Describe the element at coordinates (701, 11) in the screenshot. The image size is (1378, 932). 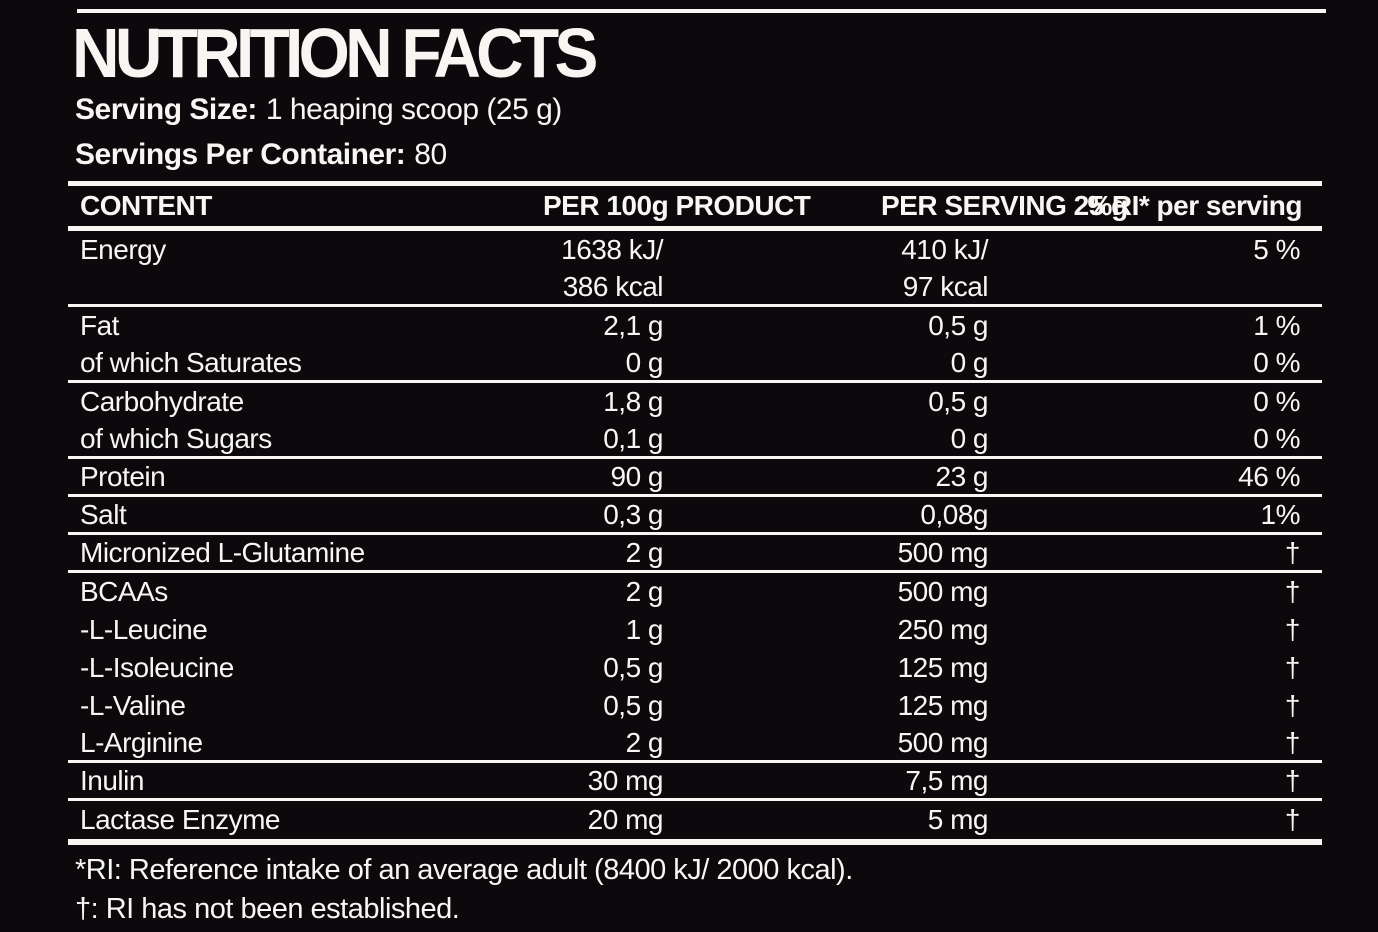
I see `top-rule` at that location.